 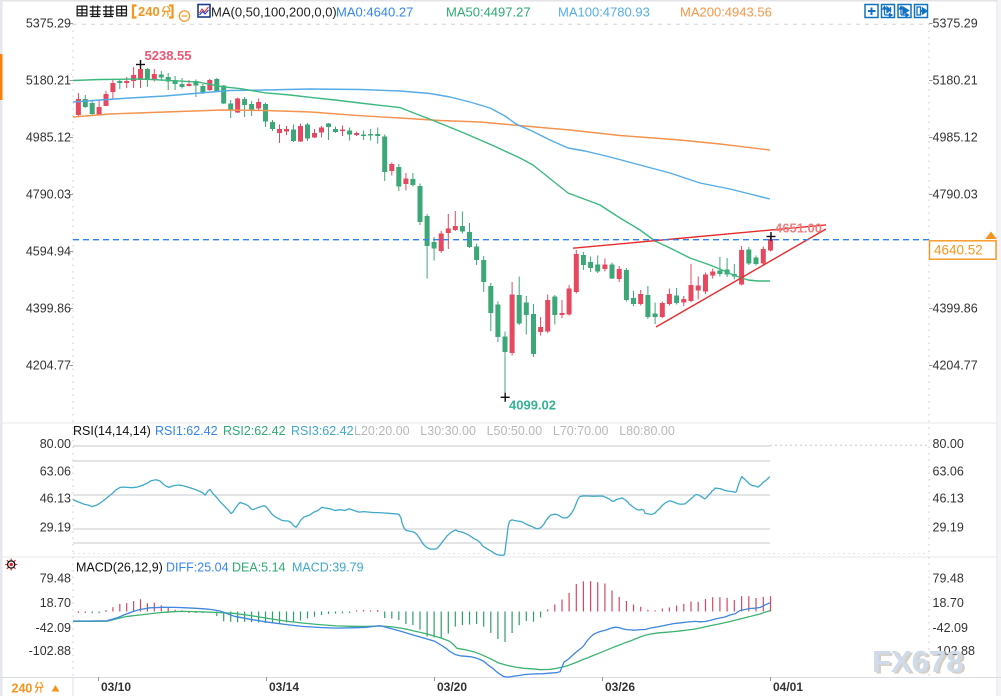 What do you see at coordinates (788, 687) in the screenshot?
I see `svg-text: 04/01` at bounding box center [788, 687].